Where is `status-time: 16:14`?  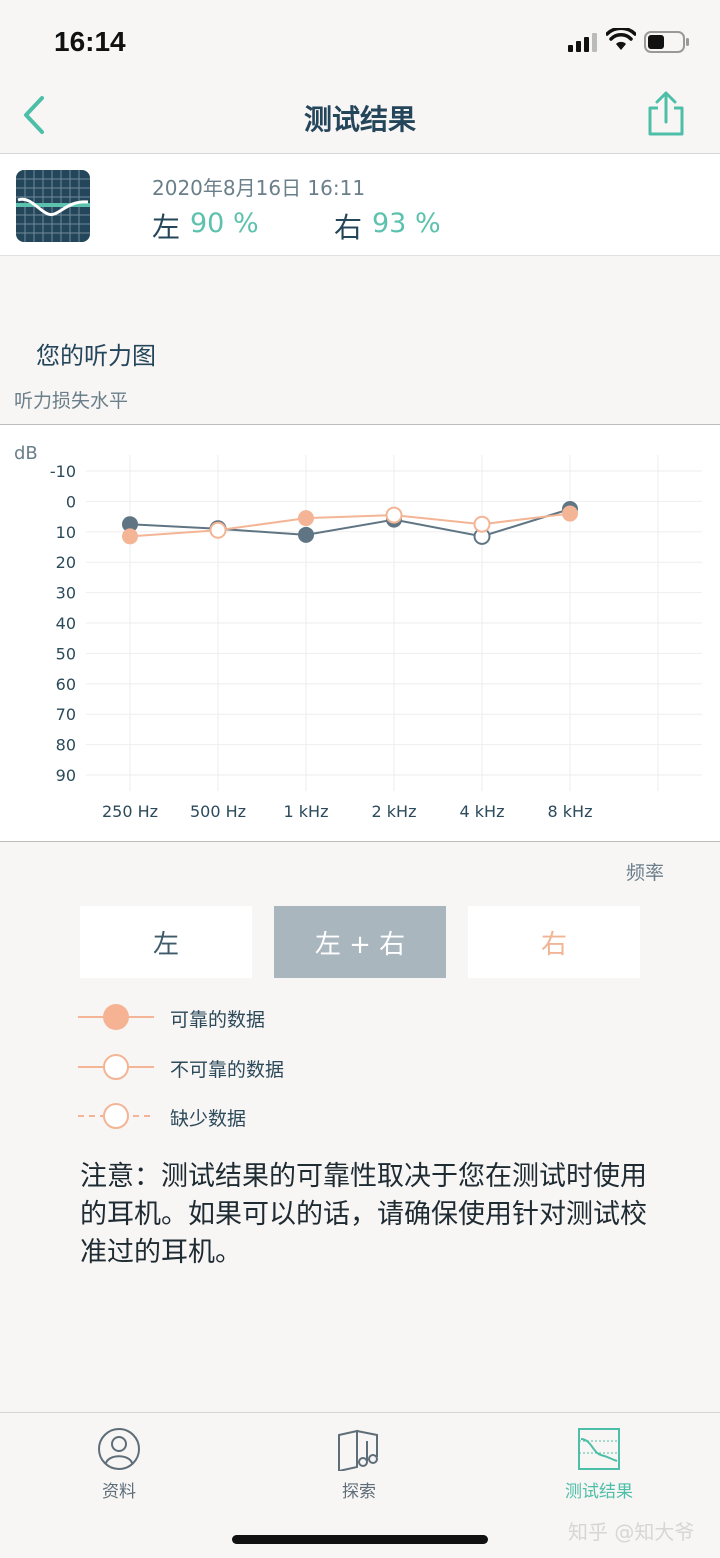
status-time: 16:14 is located at coordinates (90, 41).